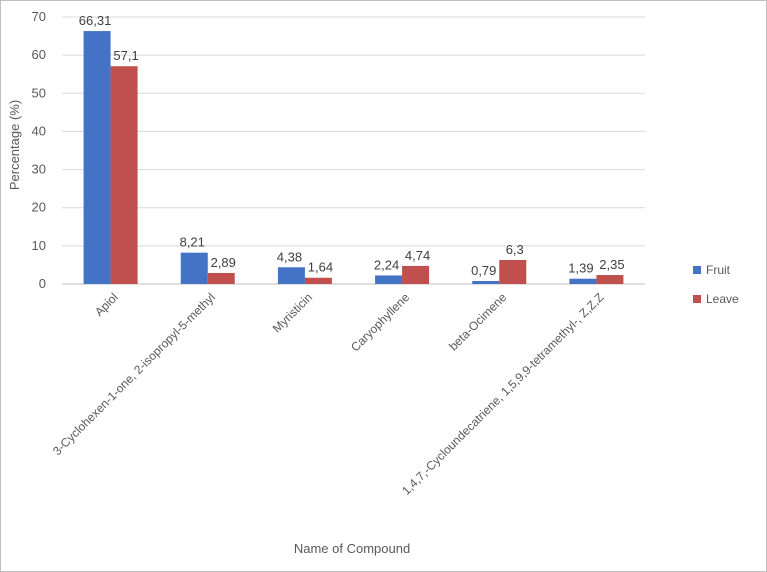  What do you see at coordinates (42, 283) in the screenshot?
I see `y-tick-label: 0` at bounding box center [42, 283].